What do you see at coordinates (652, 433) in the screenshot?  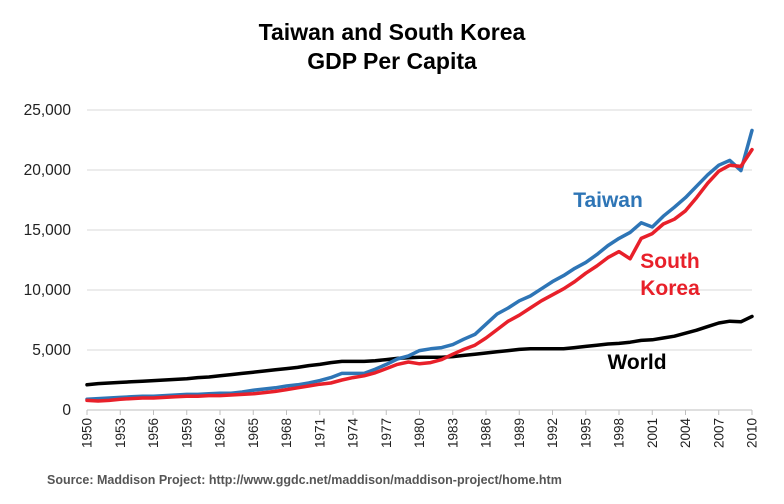 I see `x-tick-label: 2001` at bounding box center [652, 433].